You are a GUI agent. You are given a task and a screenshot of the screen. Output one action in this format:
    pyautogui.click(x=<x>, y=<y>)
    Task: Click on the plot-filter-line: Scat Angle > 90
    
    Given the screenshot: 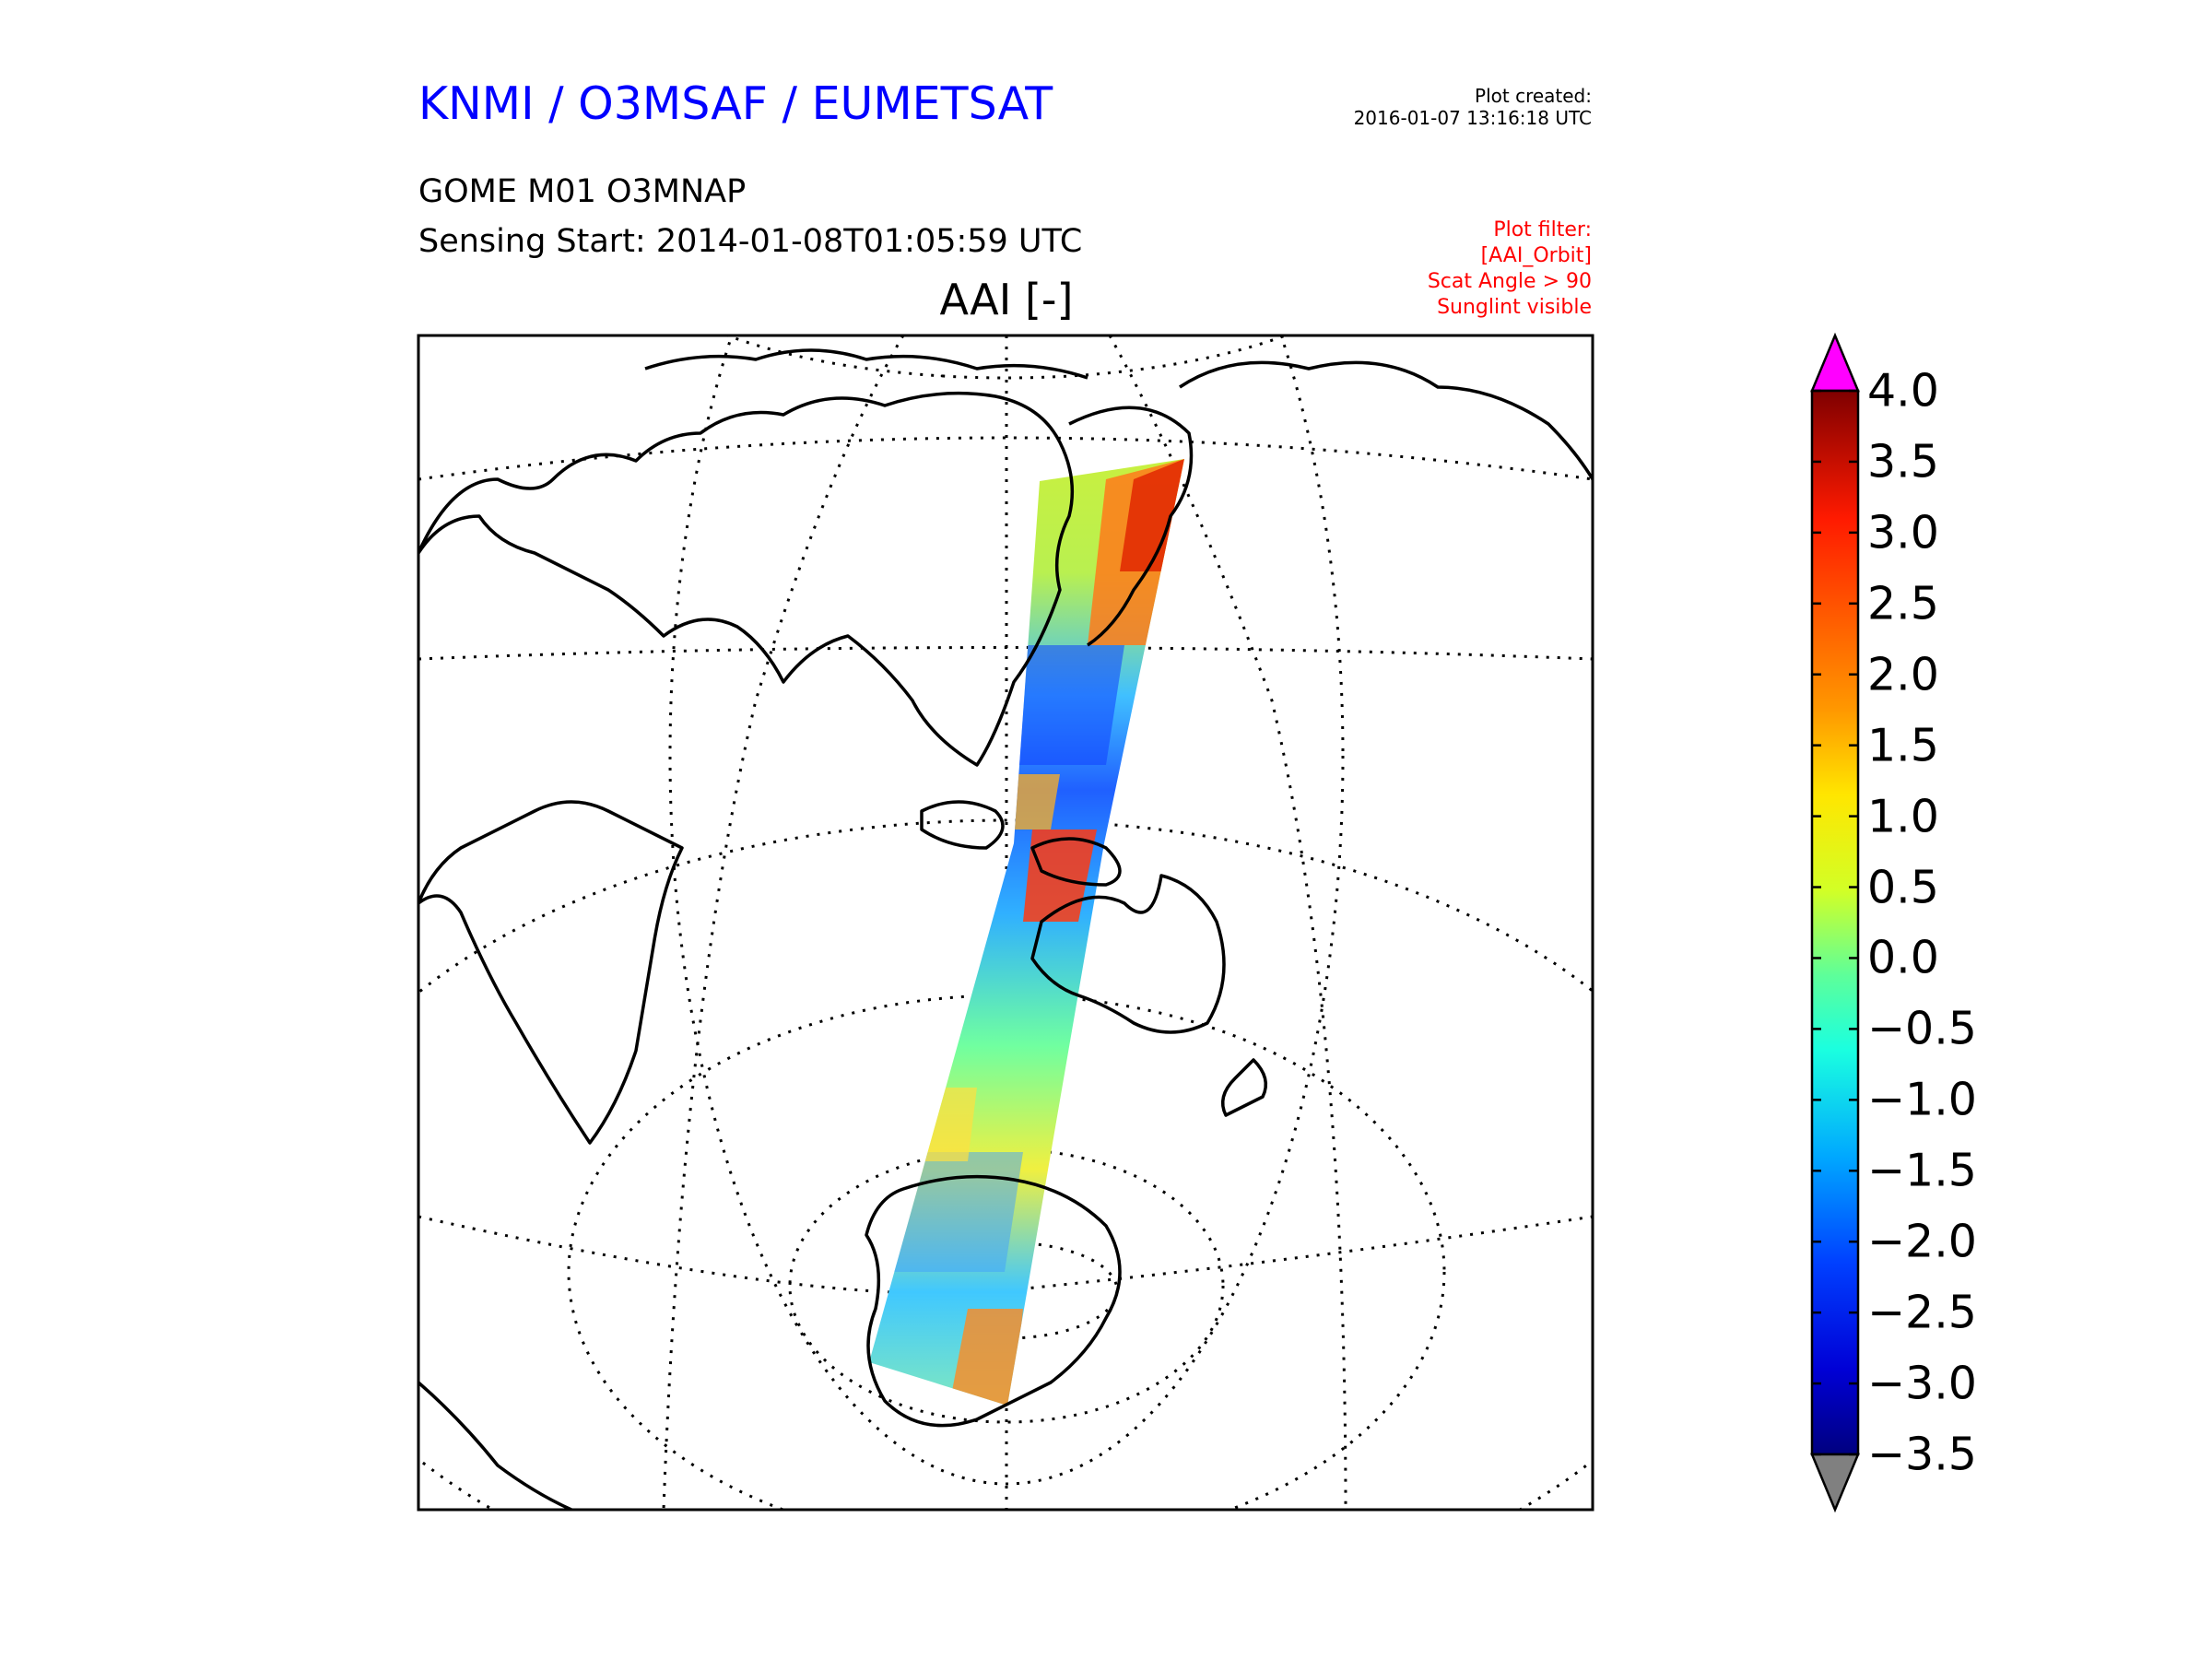 What is the action you would take?
    pyautogui.click(x=1509, y=281)
    